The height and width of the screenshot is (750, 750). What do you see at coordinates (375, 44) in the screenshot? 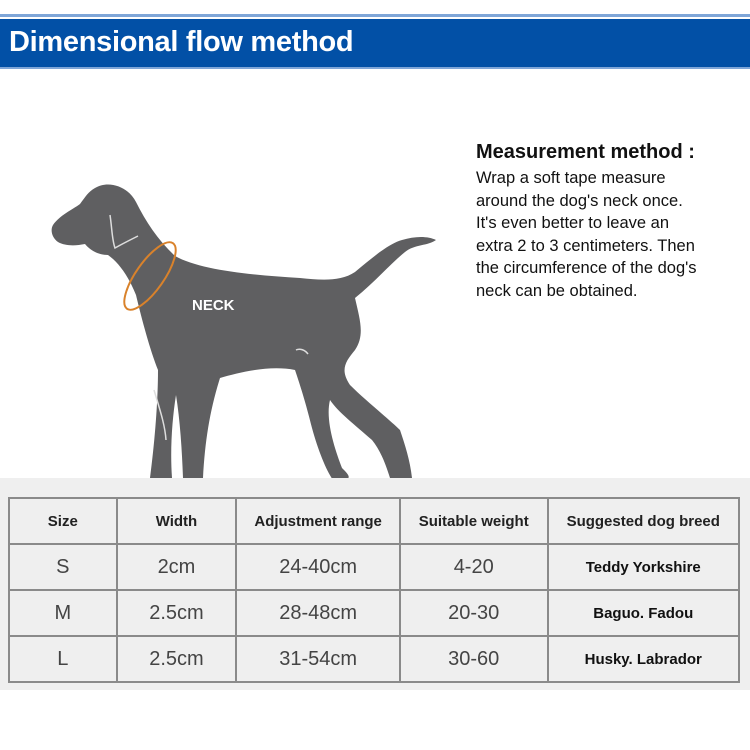
I see `header-banner: Dimensional flow method` at bounding box center [375, 44].